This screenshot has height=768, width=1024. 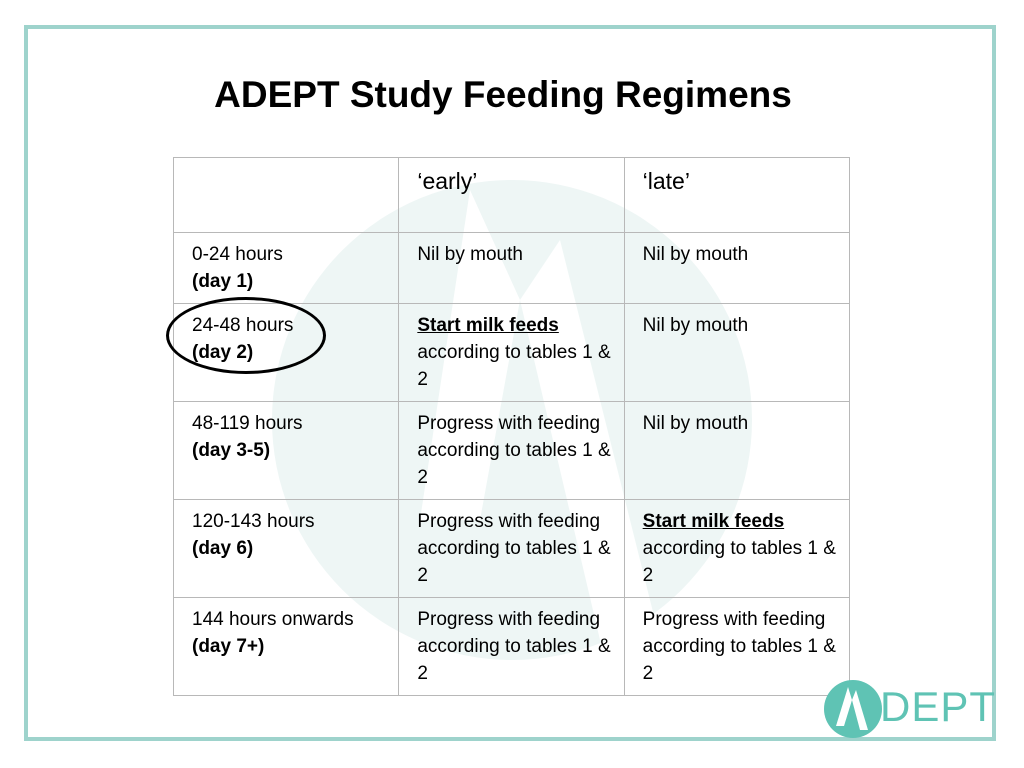 I want to click on day-label: (day 3-5), so click(x=231, y=450).